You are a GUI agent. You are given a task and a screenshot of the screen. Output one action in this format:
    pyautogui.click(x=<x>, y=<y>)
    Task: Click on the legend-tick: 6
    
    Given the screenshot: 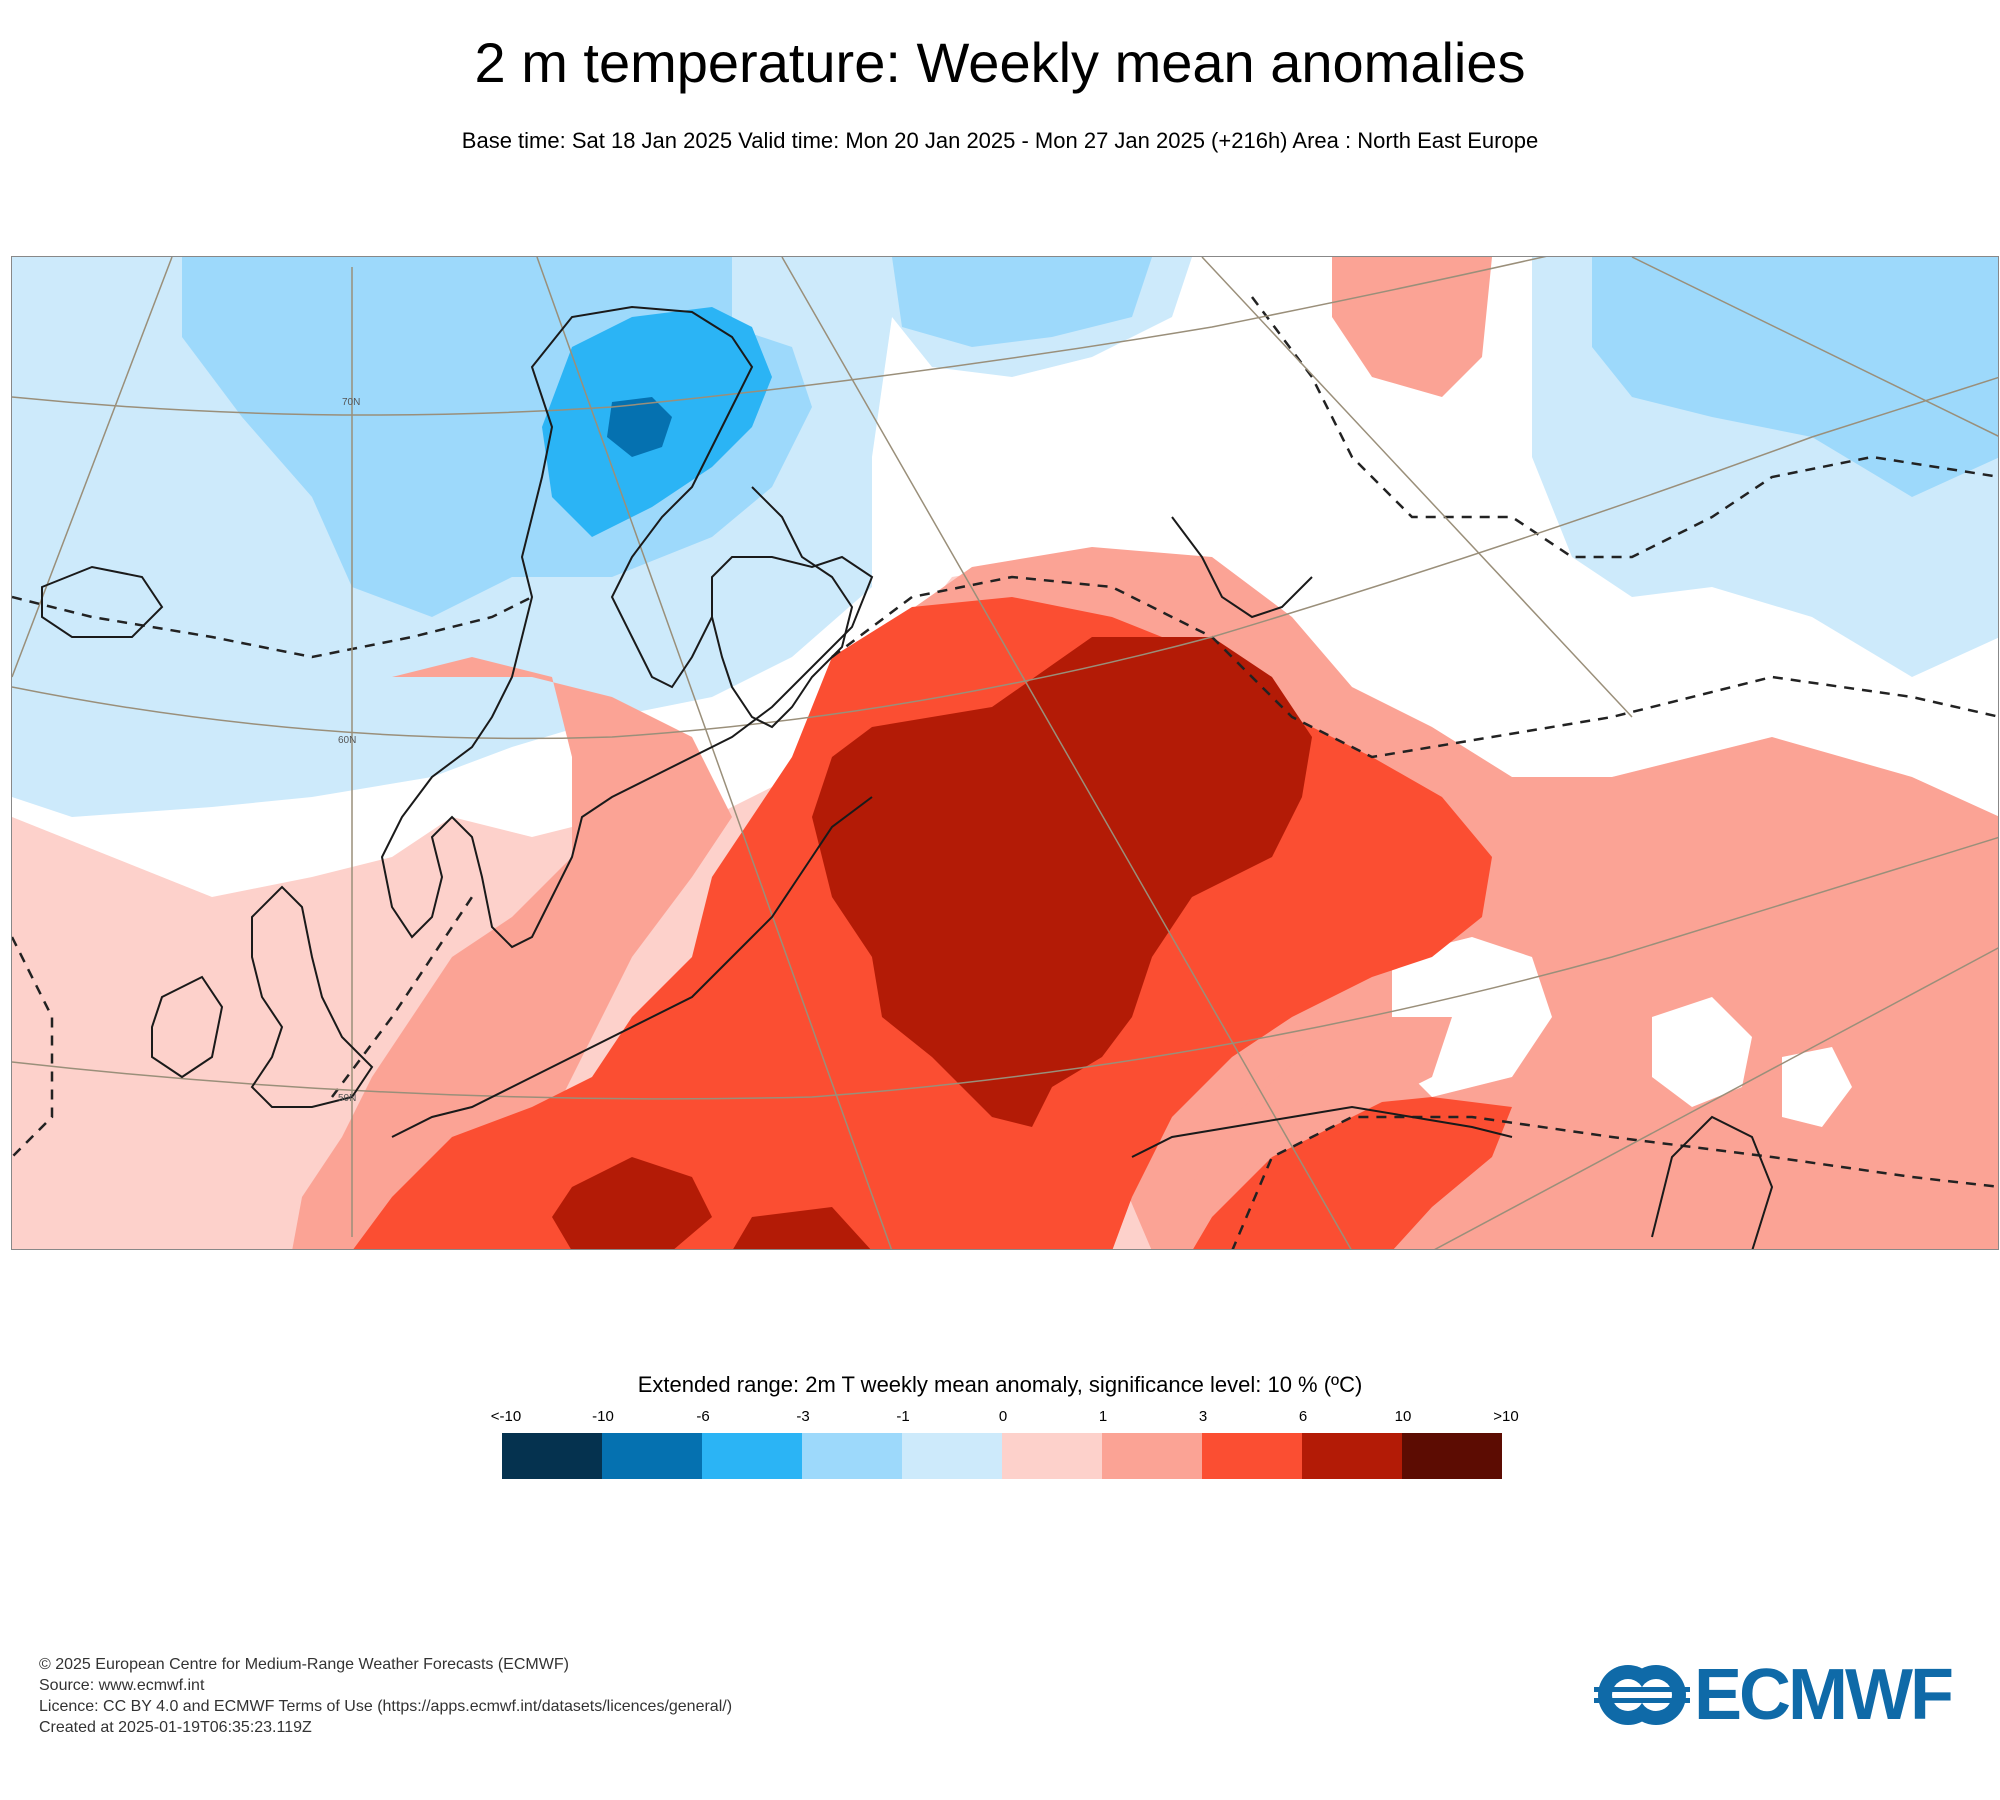 What is the action you would take?
    pyautogui.click(x=1303, y=1416)
    